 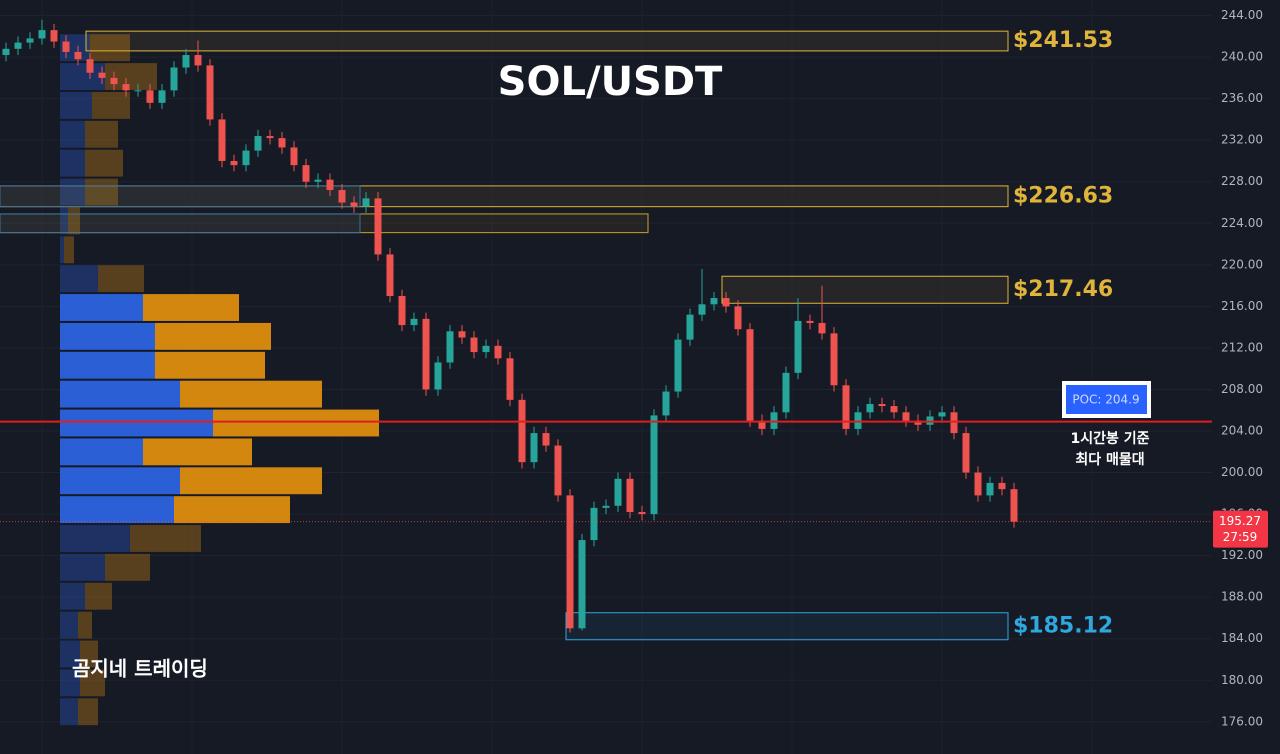 I want to click on y-tick-label: 212.00, so click(x=1242, y=347).